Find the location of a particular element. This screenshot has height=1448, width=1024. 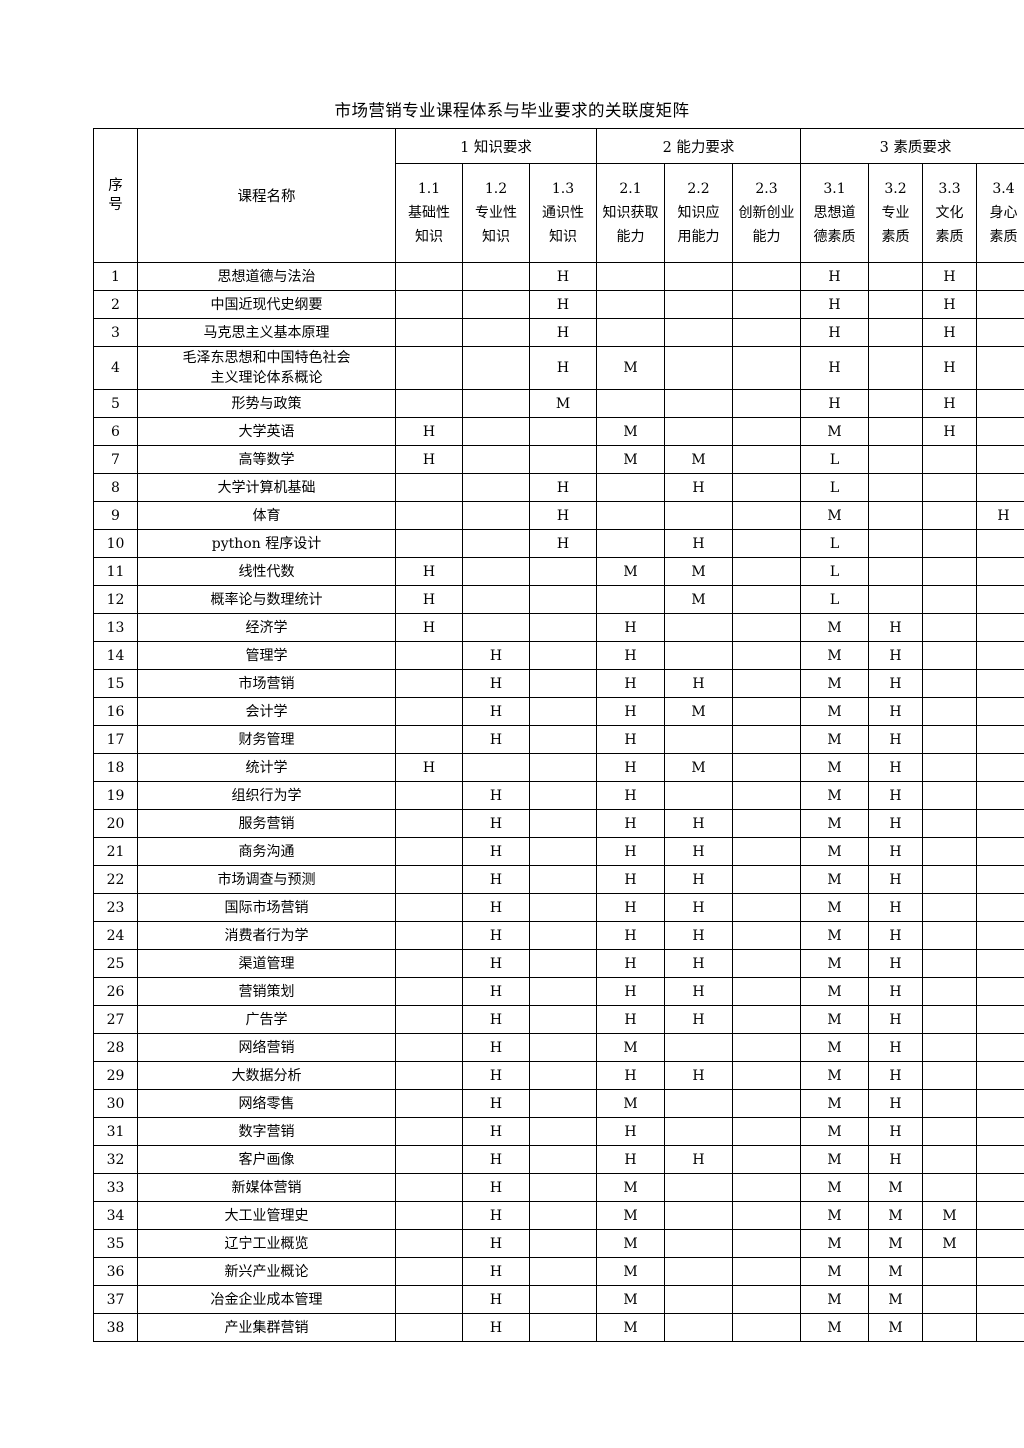

table-row: 31 数字营销 H H M H is located at coordinates (558, 1131).